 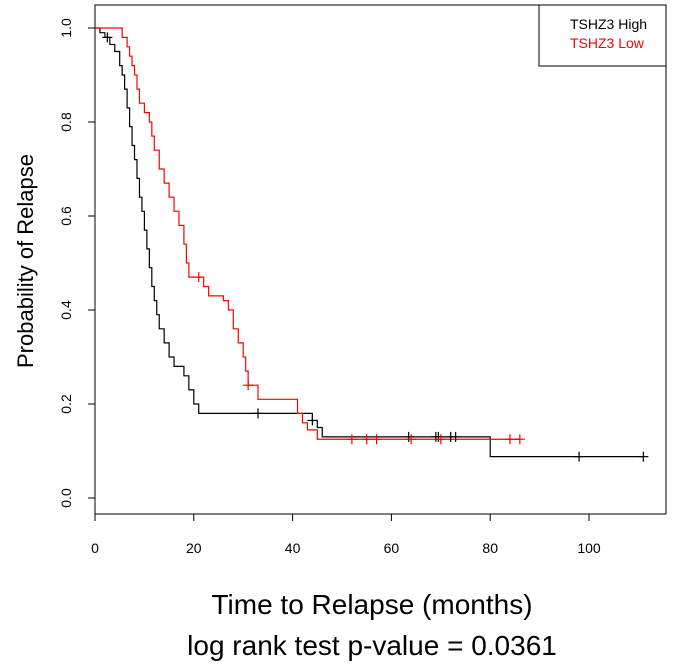 I want to click on y-tick-label: 1.0, so click(x=66, y=28).